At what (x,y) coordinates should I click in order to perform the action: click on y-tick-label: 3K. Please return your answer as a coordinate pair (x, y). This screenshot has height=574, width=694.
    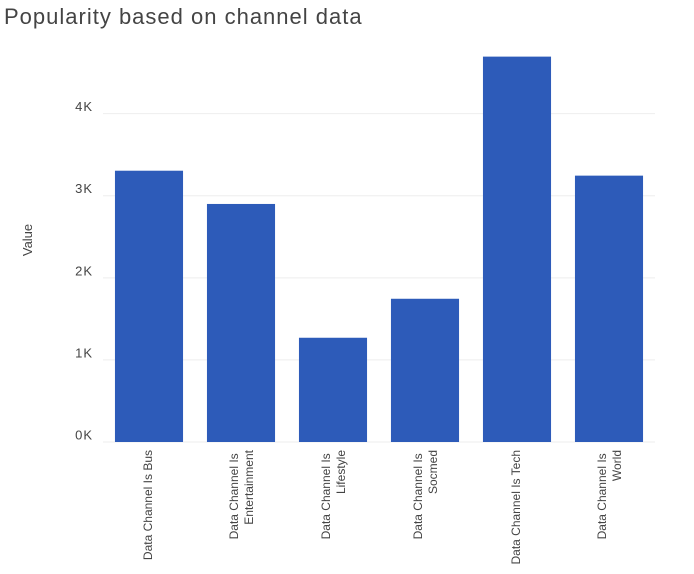
    Looking at the image, I should click on (84, 188).